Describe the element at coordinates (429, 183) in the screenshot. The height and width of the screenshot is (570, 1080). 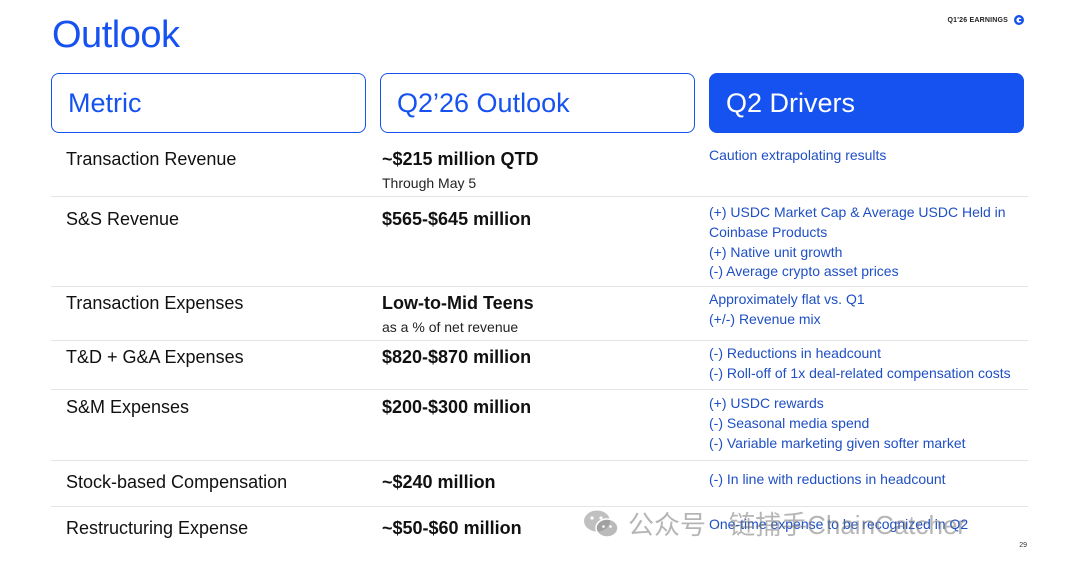
I see `outlook-note: Through May 5` at that location.